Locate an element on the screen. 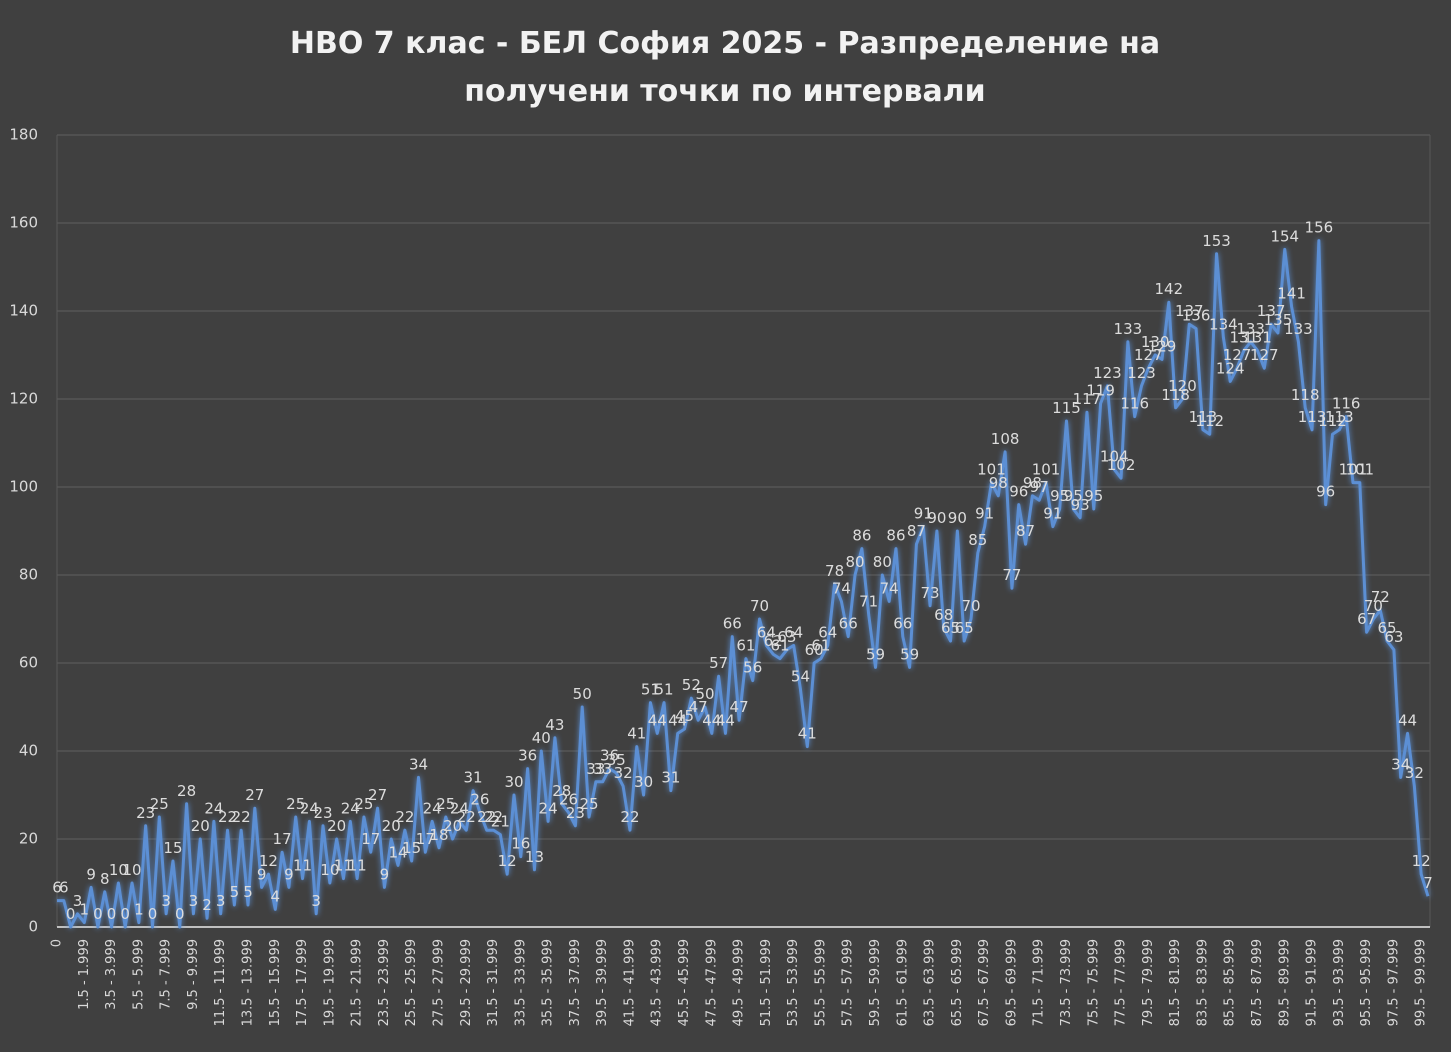 This screenshot has width=1451, height=1052. data-label: 25 is located at coordinates (295, 804).